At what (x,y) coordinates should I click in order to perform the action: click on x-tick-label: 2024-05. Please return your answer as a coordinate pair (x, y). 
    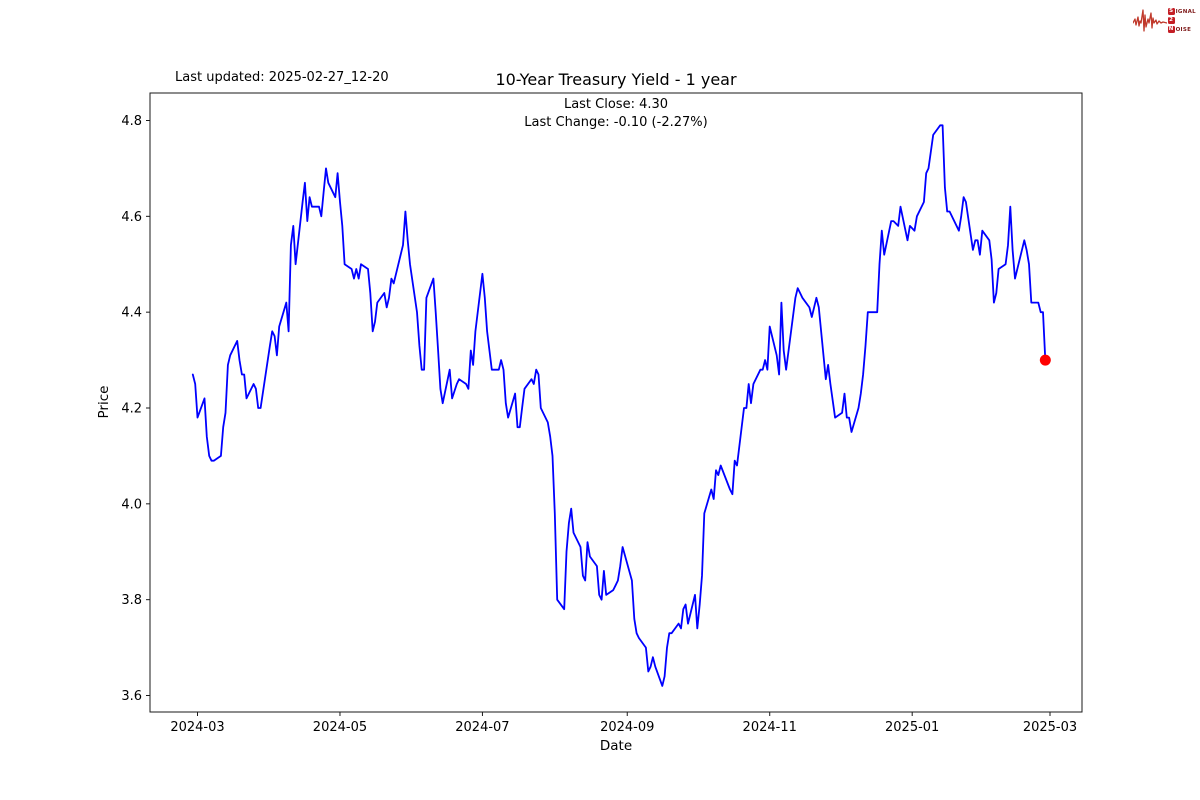
    Looking at the image, I should click on (340, 727).